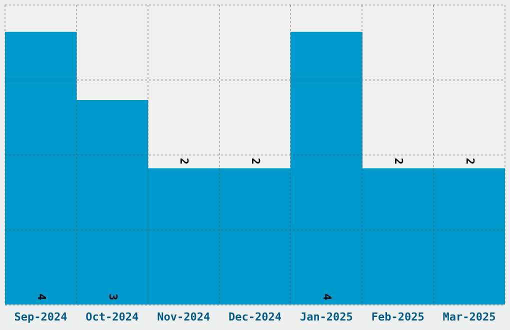 This screenshot has width=510, height=330. I want to click on x-tick-label: Sep-2024, so click(41, 317).